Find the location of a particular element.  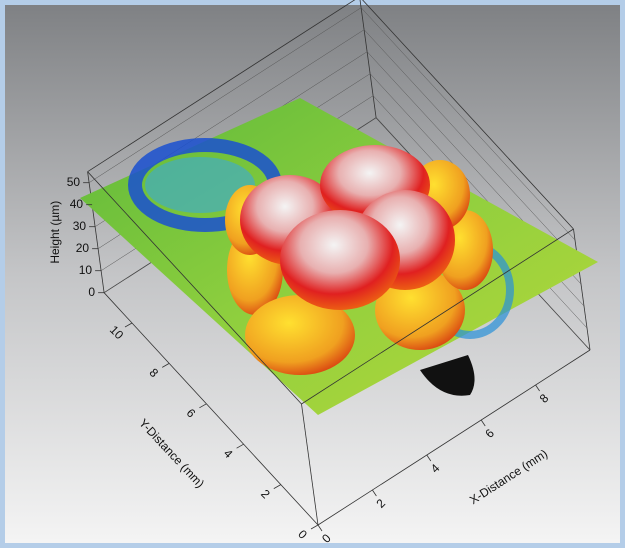

z-tick-label: 0 is located at coordinates (91, 292).